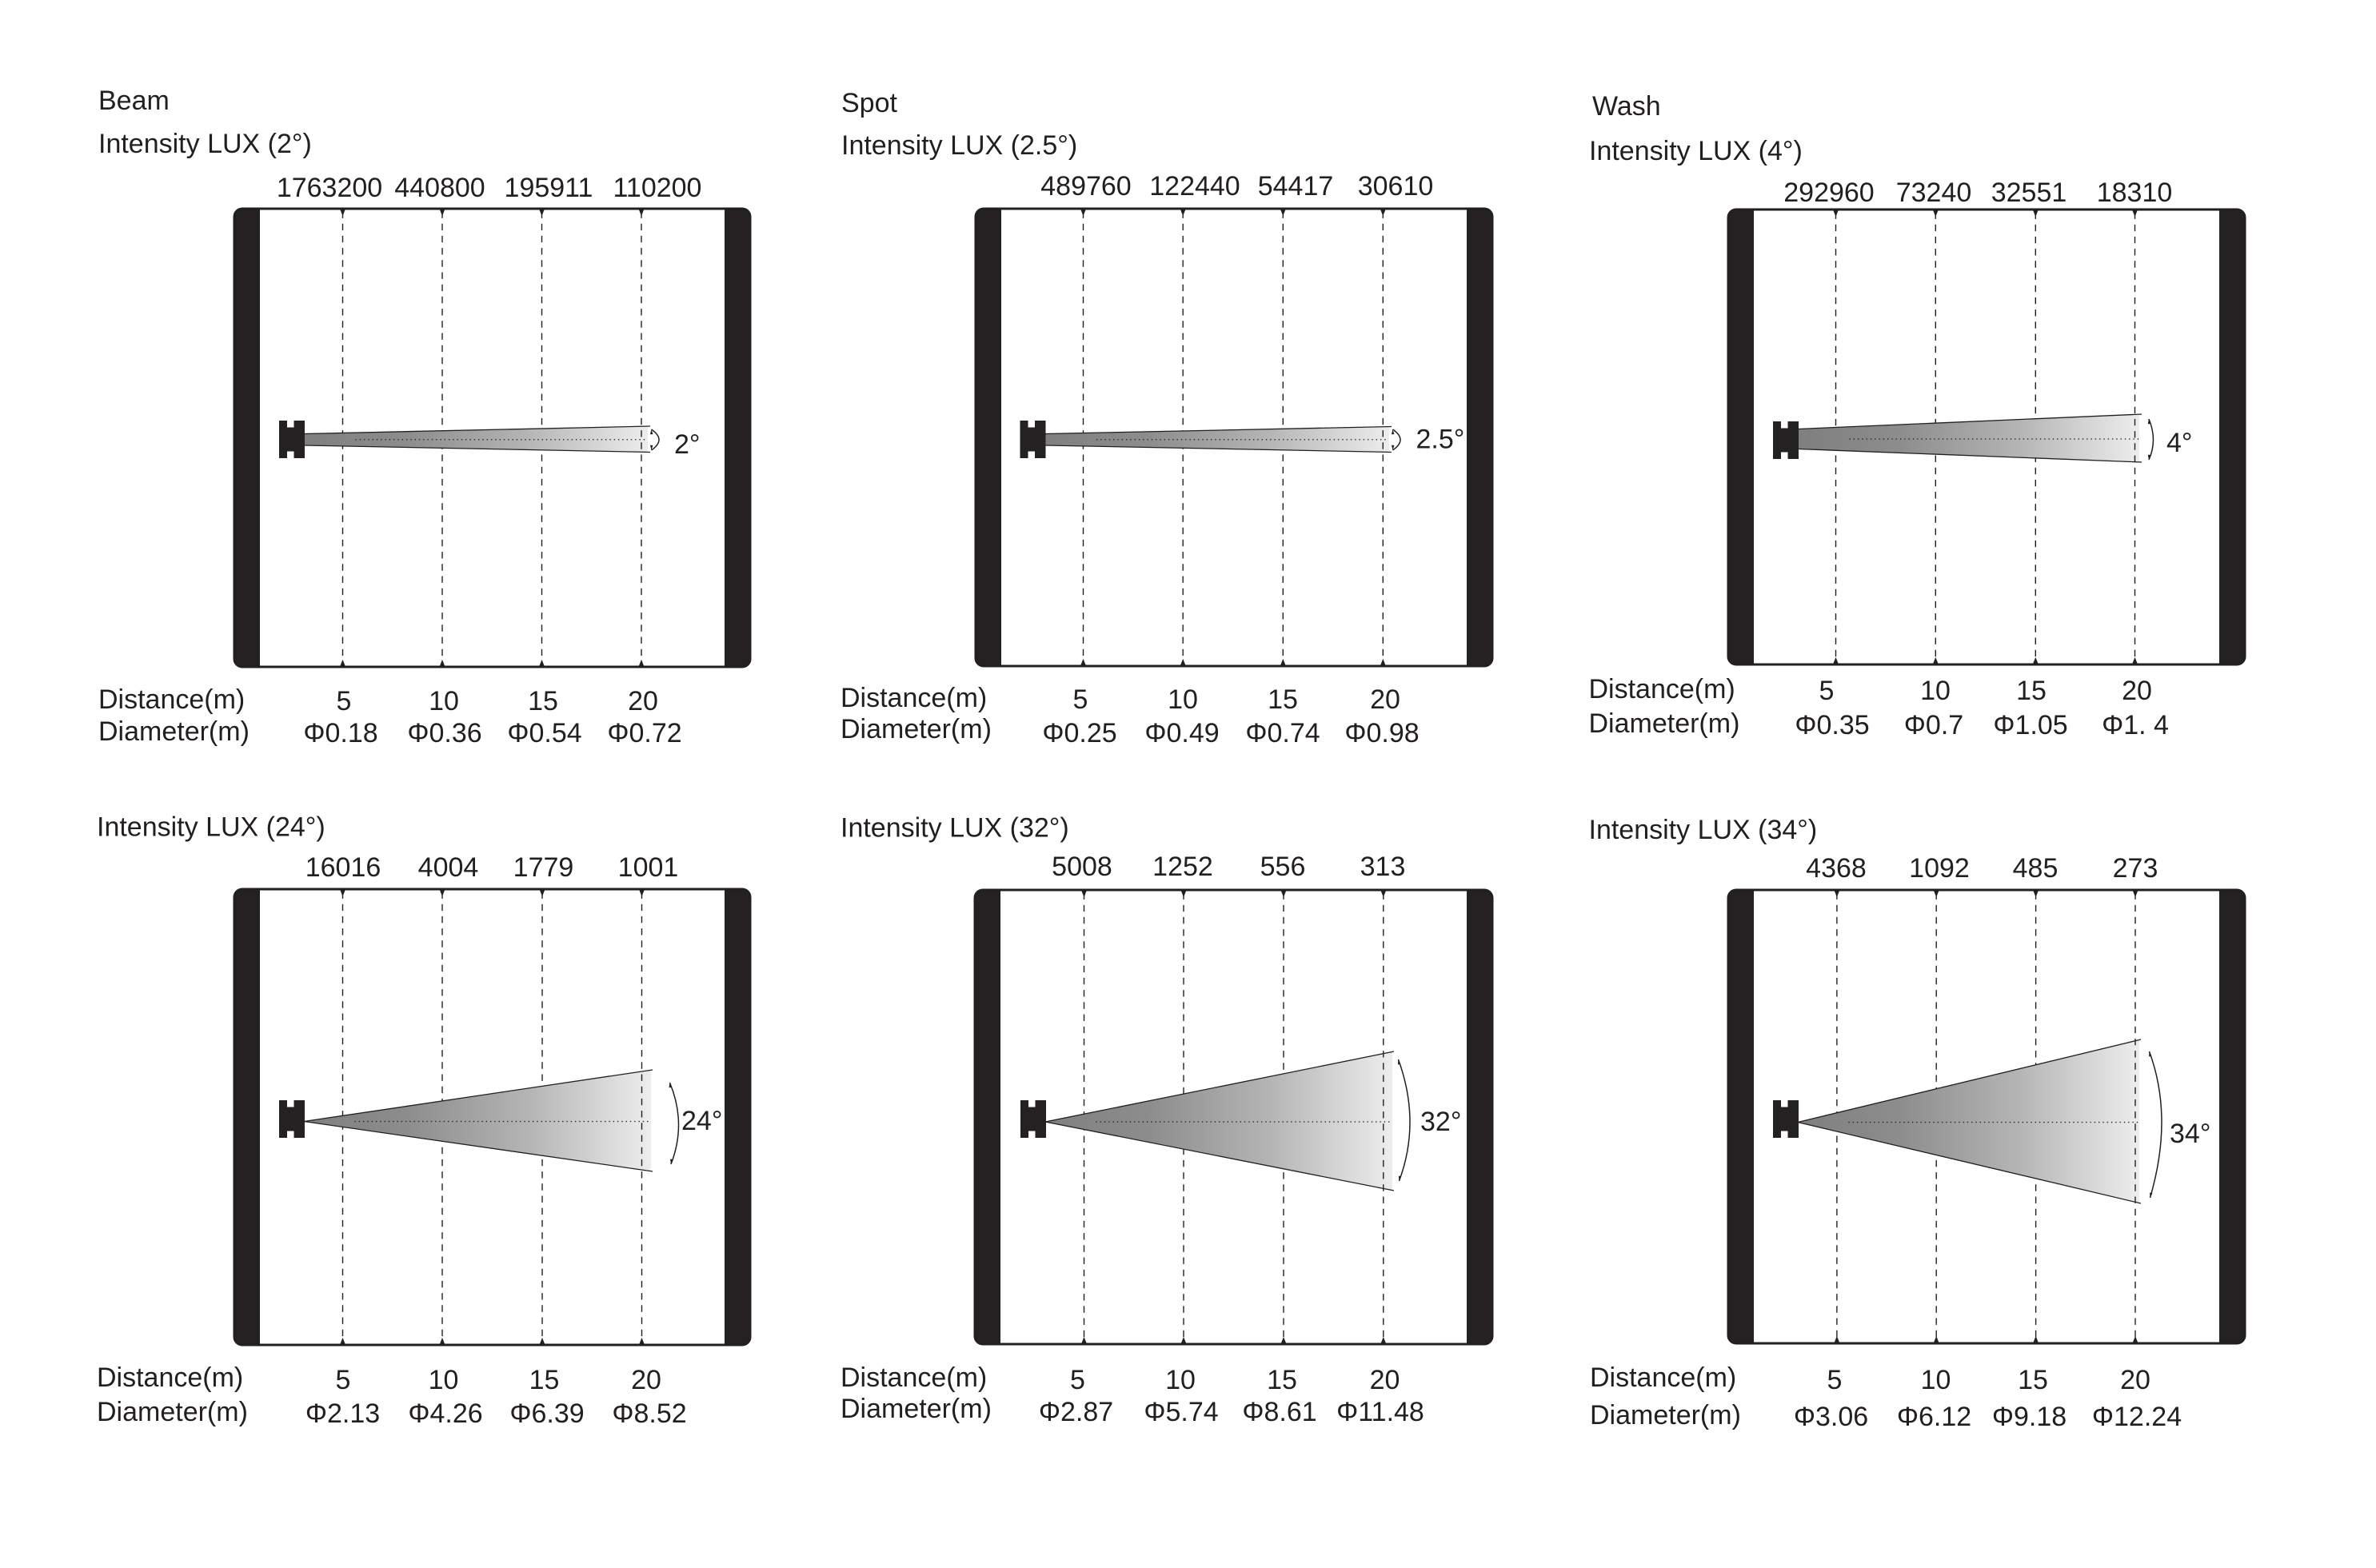  Describe the element at coordinates (1696, 151) in the screenshot. I see `svg-text: Intensity LUX (4°)` at that location.